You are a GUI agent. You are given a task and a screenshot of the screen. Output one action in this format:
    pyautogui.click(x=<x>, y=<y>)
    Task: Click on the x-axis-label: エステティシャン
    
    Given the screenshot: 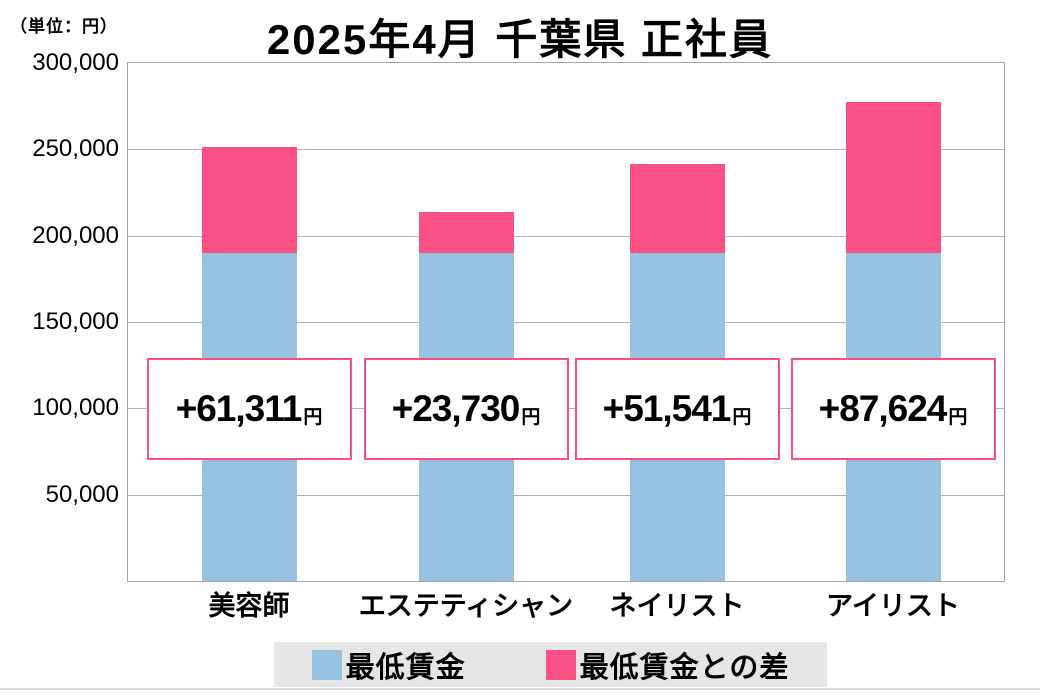 What is the action you would take?
    pyautogui.click(x=466, y=606)
    